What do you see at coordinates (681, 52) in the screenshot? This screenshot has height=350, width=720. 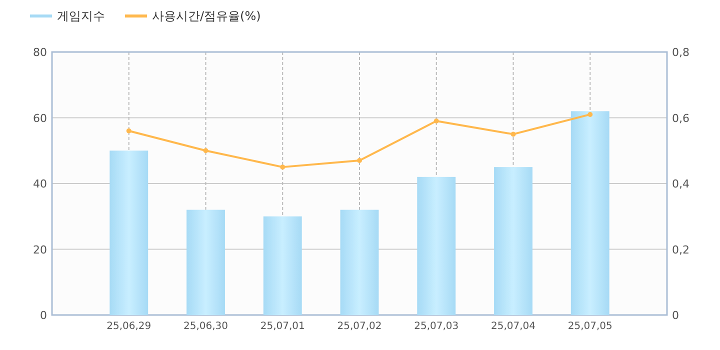 I see `y2-tick-label: 0,8` at bounding box center [681, 52].